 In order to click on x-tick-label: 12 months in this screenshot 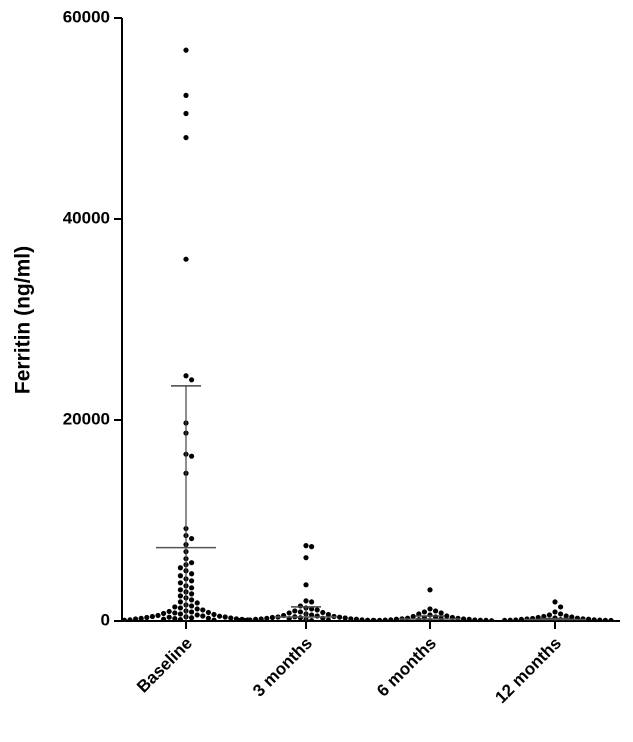, I will do `click(528, 671)`.